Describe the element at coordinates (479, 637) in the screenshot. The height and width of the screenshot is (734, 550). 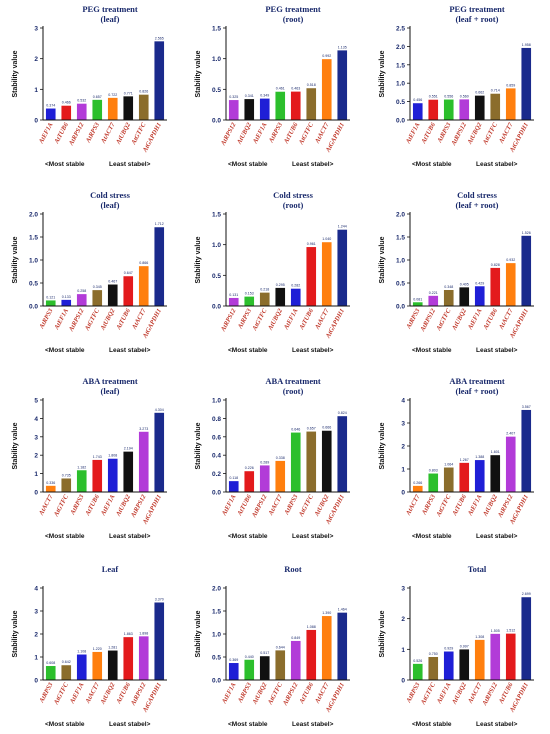
I see `data-label: 1.308` at that location.